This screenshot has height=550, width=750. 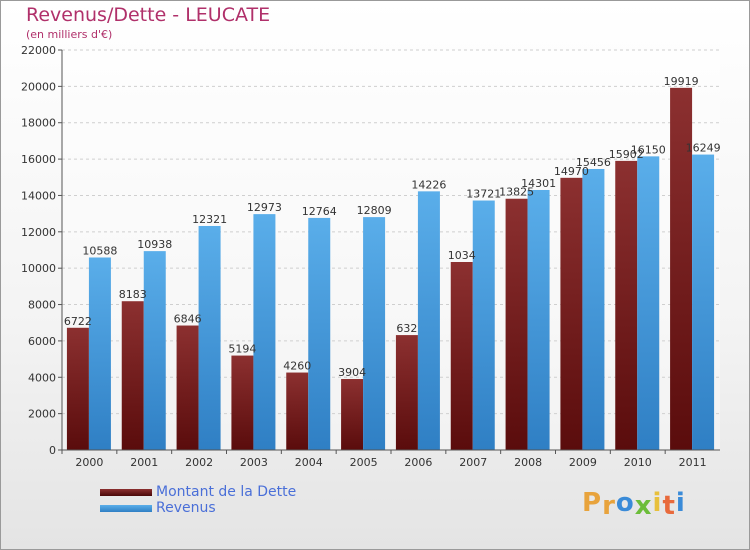 What do you see at coordinates (42, 305) in the screenshot?
I see `y-tick-label: 8000` at bounding box center [42, 305].